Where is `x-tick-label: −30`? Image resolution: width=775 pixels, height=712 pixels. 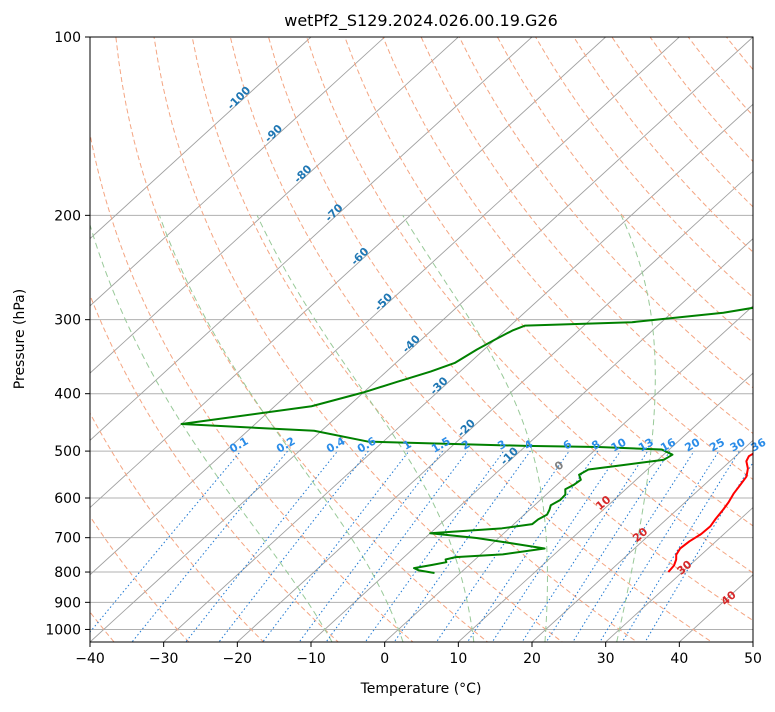
x-tick-label: −30 is located at coordinates (164, 659).